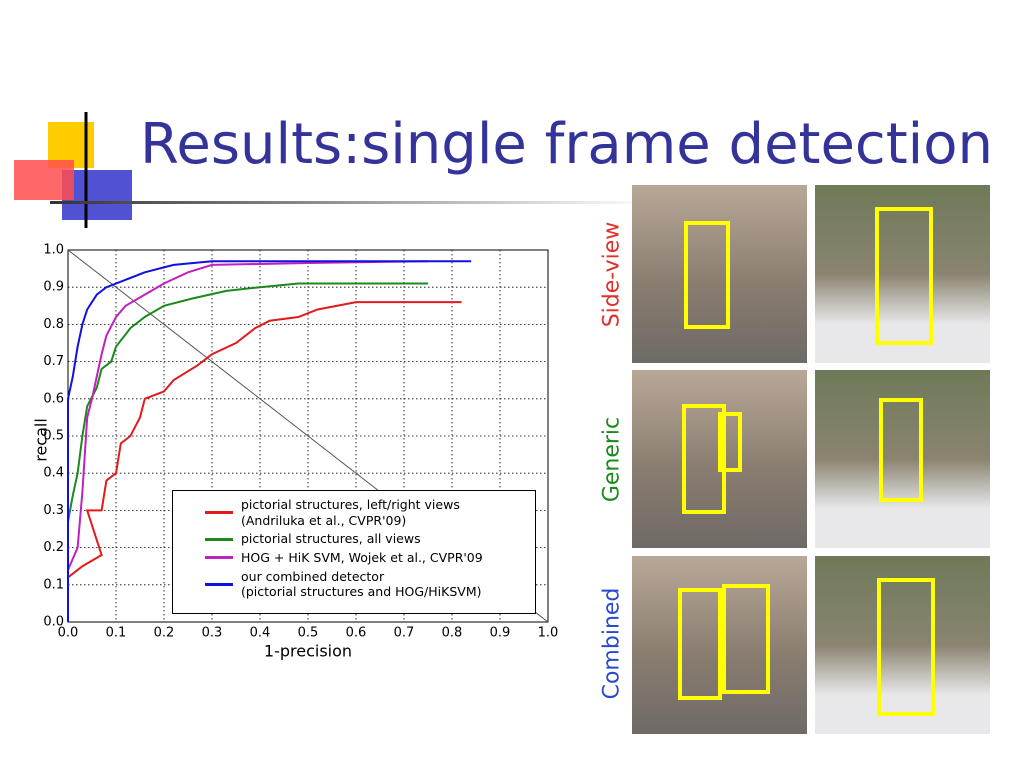 The image size is (1024, 768). Describe the element at coordinates (53, 473) in the screenshot. I see `y-tick-label: 0.4` at that location.